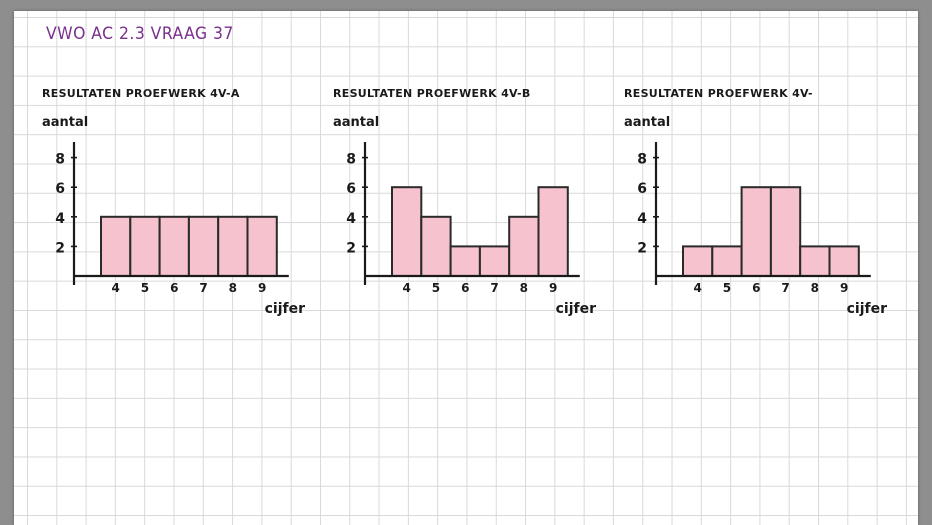  What do you see at coordinates (174, 288) in the screenshot?
I see `x-tick-label-4v-a-6: 6` at bounding box center [174, 288].